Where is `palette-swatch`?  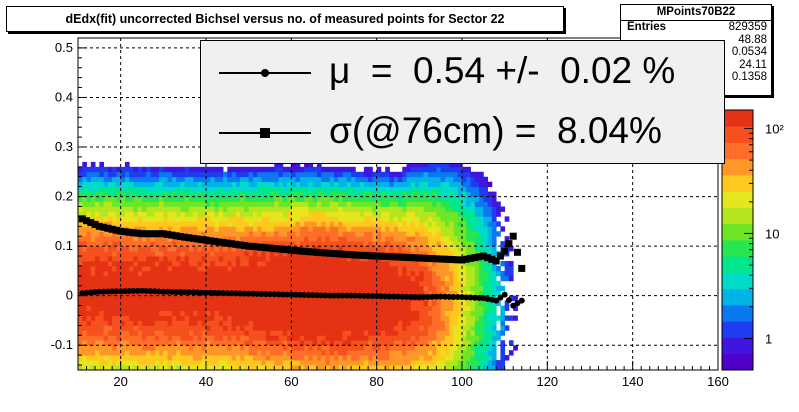
palette-swatch is located at coordinates (737, 151).